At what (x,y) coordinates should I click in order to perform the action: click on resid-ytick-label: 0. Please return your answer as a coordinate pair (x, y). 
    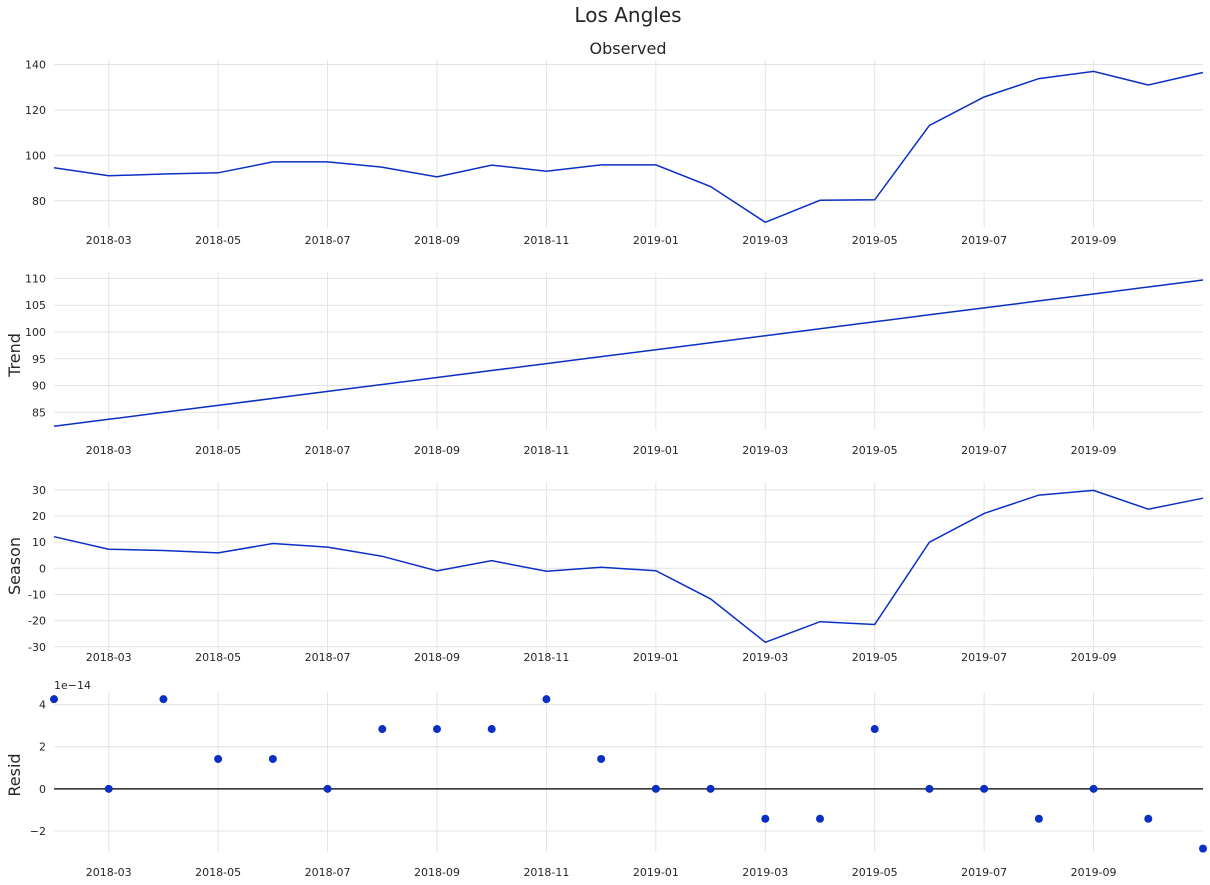
    Looking at the image, I should click on (42, 789).